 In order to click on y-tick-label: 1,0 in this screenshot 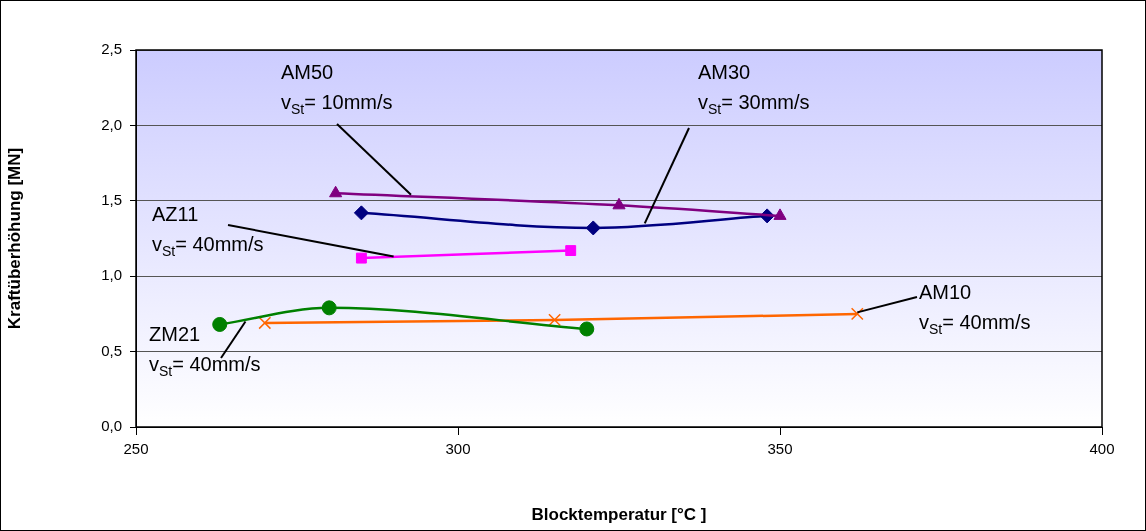, I will do `click(111, 275)`.